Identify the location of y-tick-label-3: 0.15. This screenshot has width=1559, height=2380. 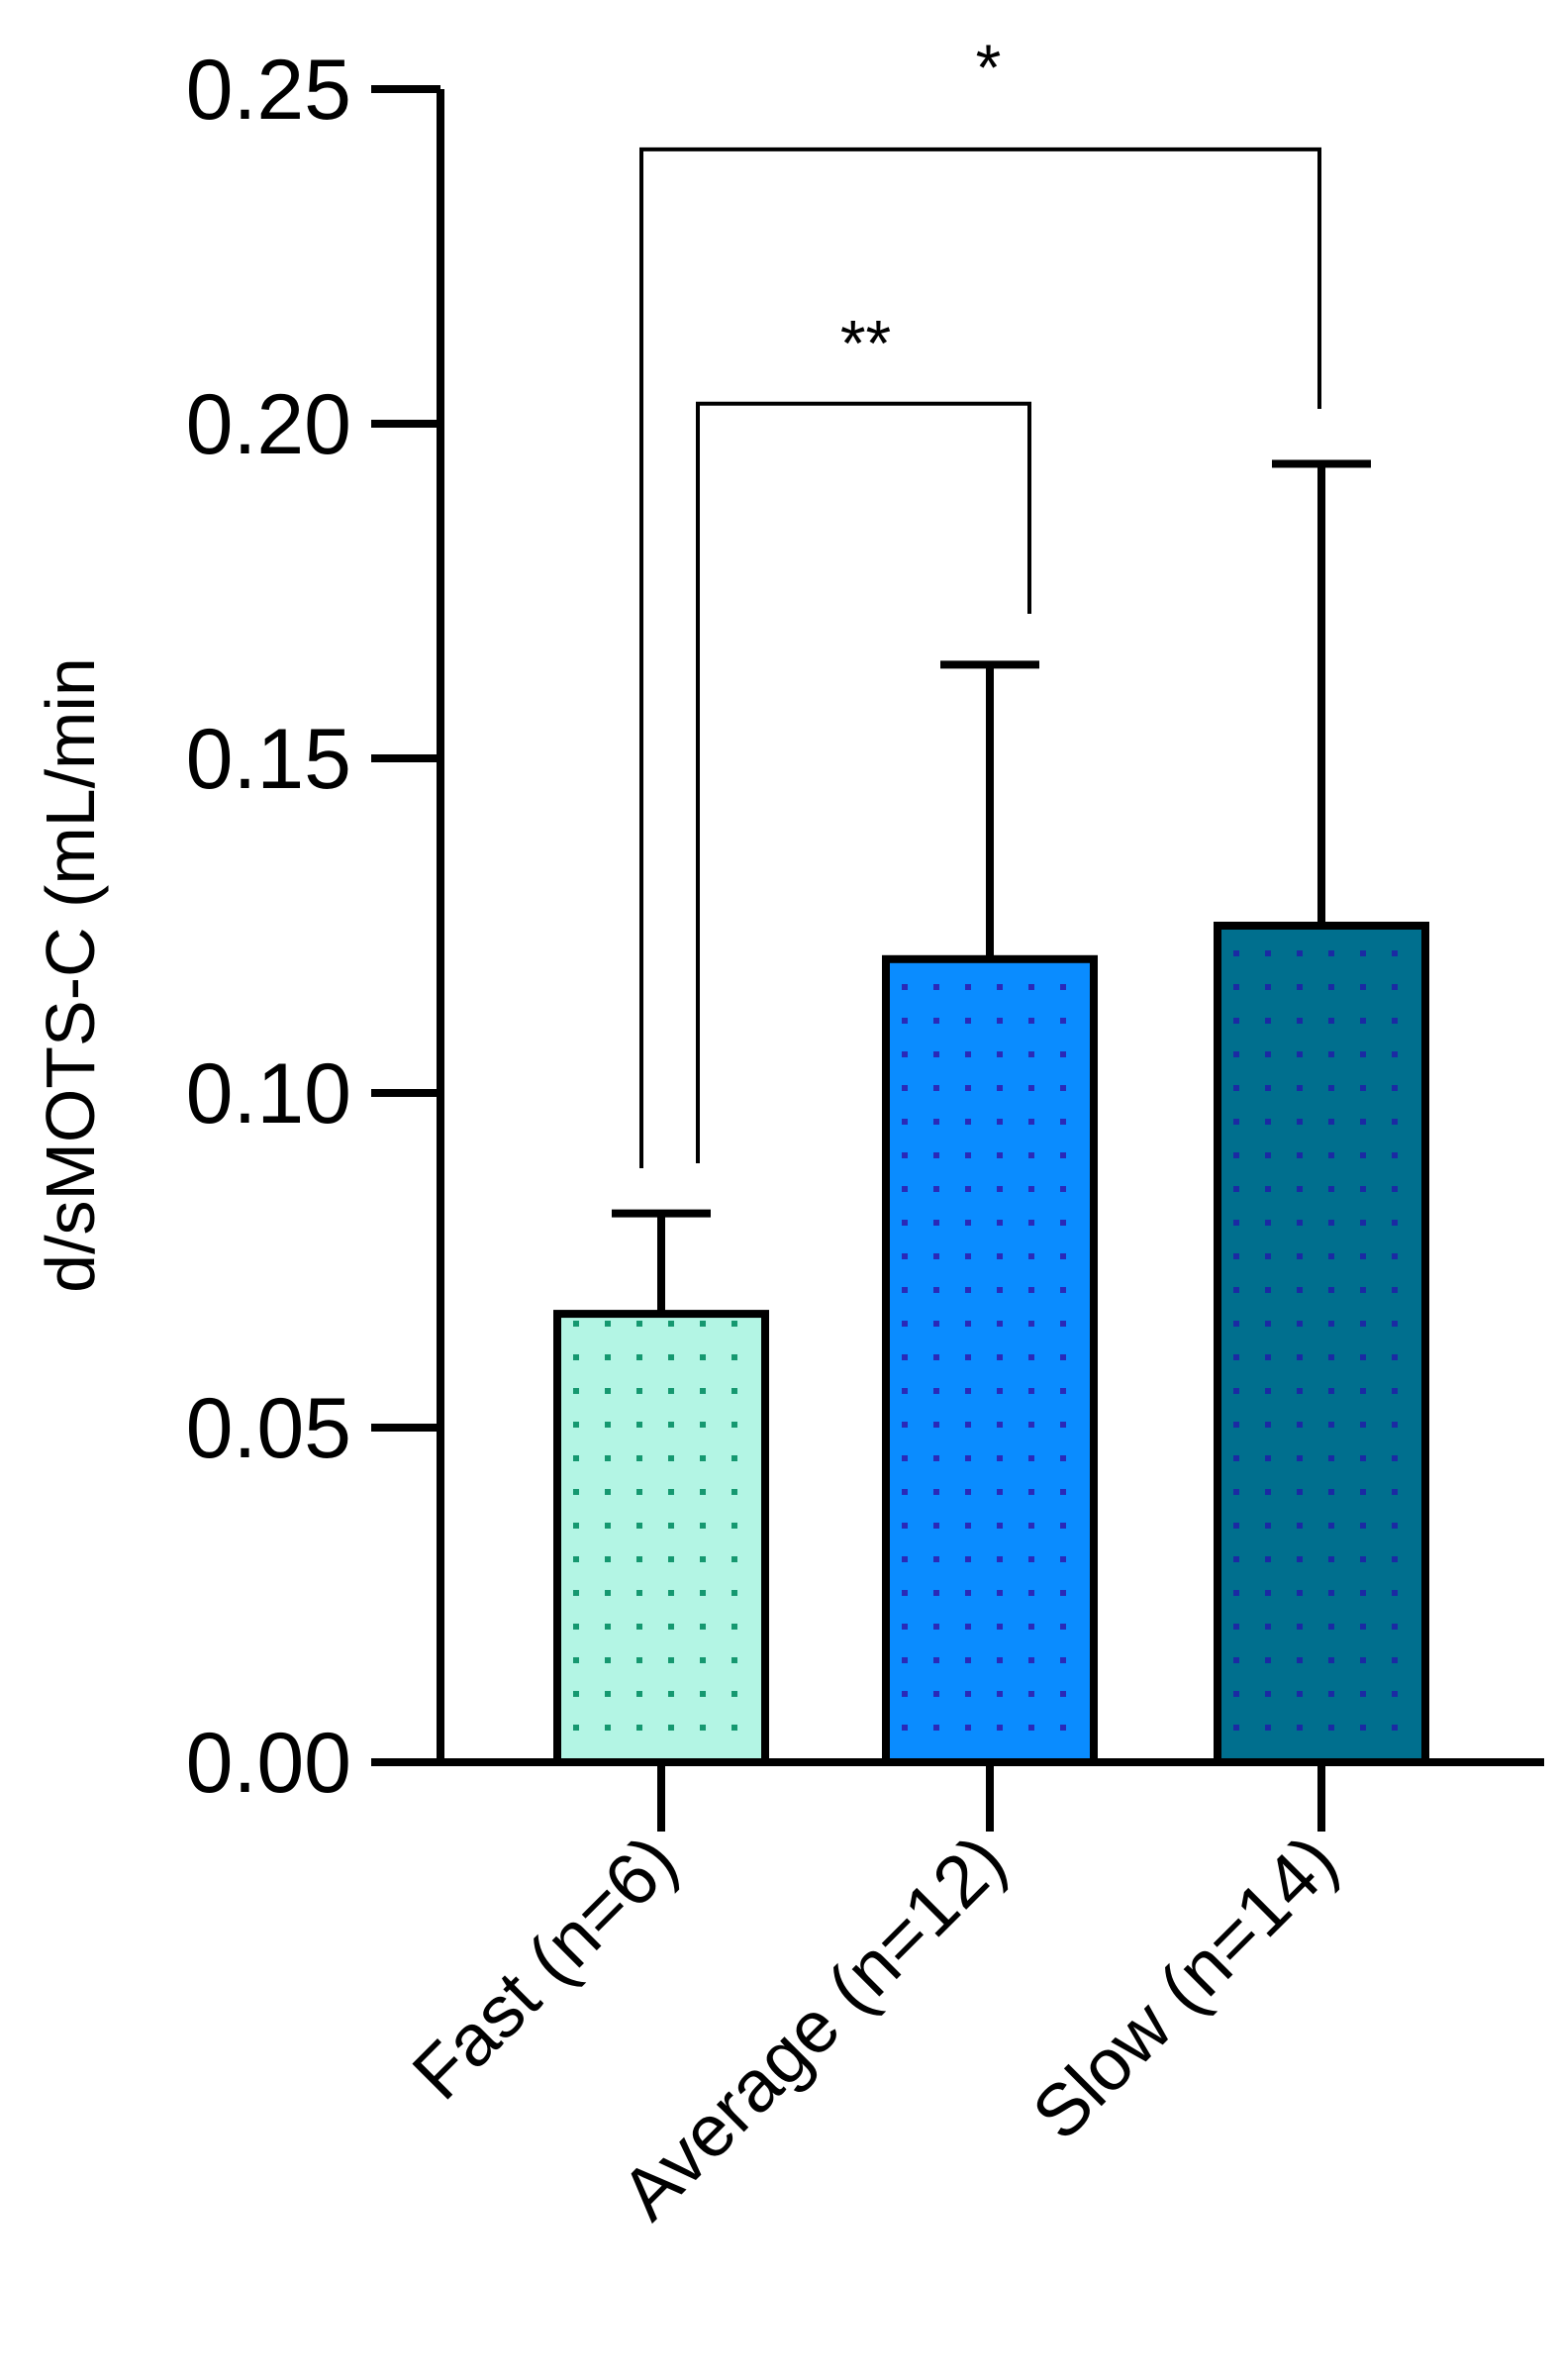
(268, 759).